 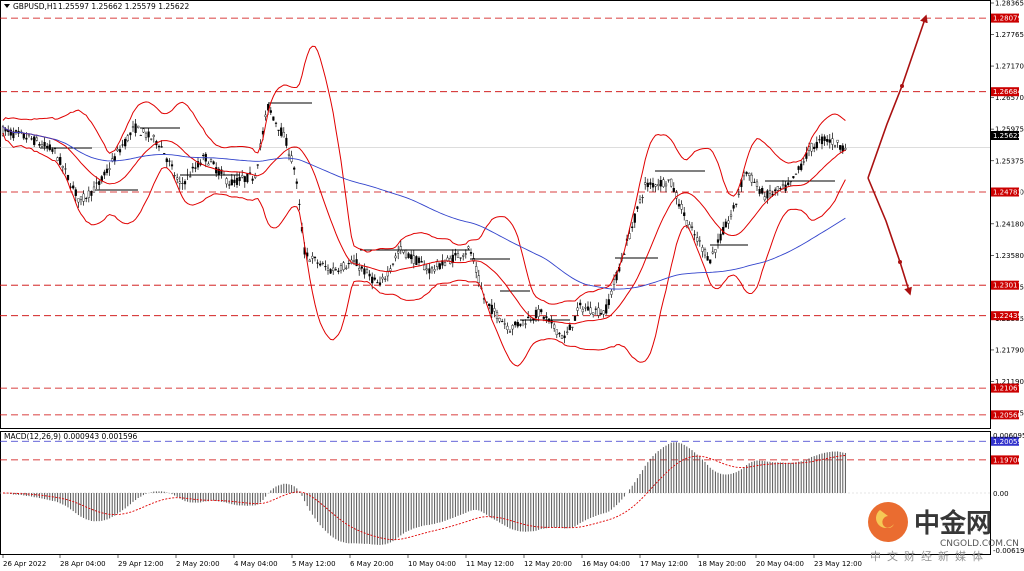 What do you see at coordinates (1009, 4) in the screenshot?
I see `price-tick-label: 1.28365` at bounding box center [1009, 4].